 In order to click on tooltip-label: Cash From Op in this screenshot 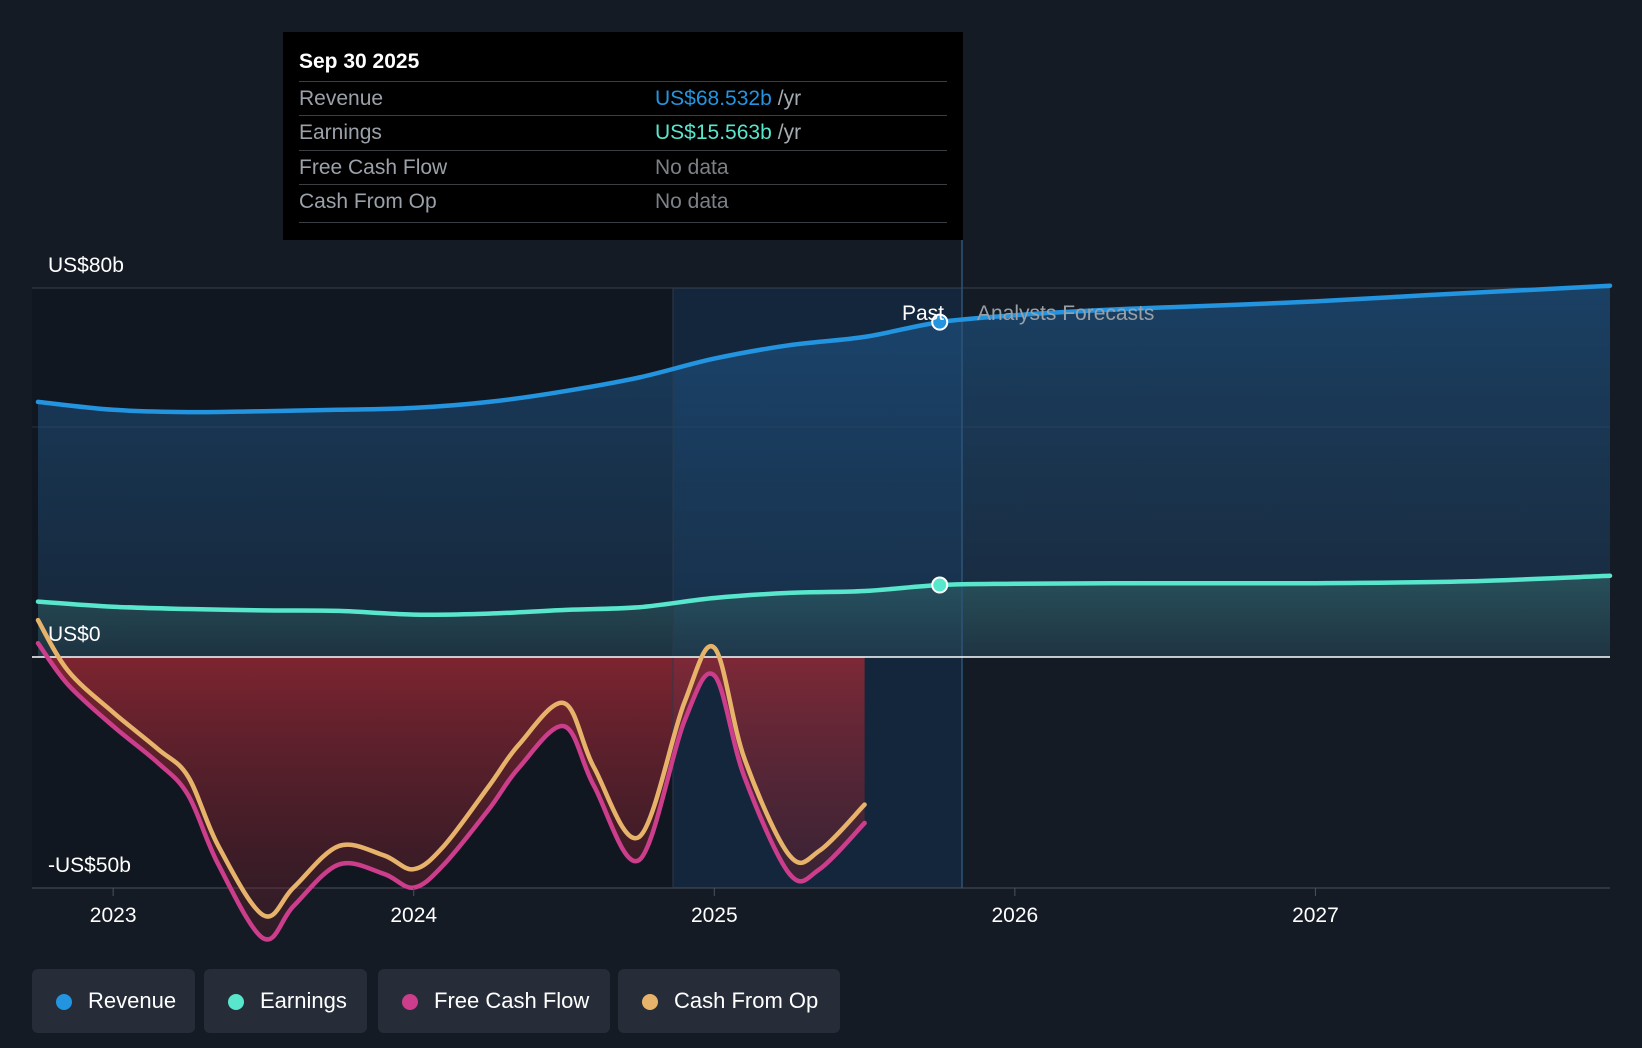, I will do `click(368, 201)`.